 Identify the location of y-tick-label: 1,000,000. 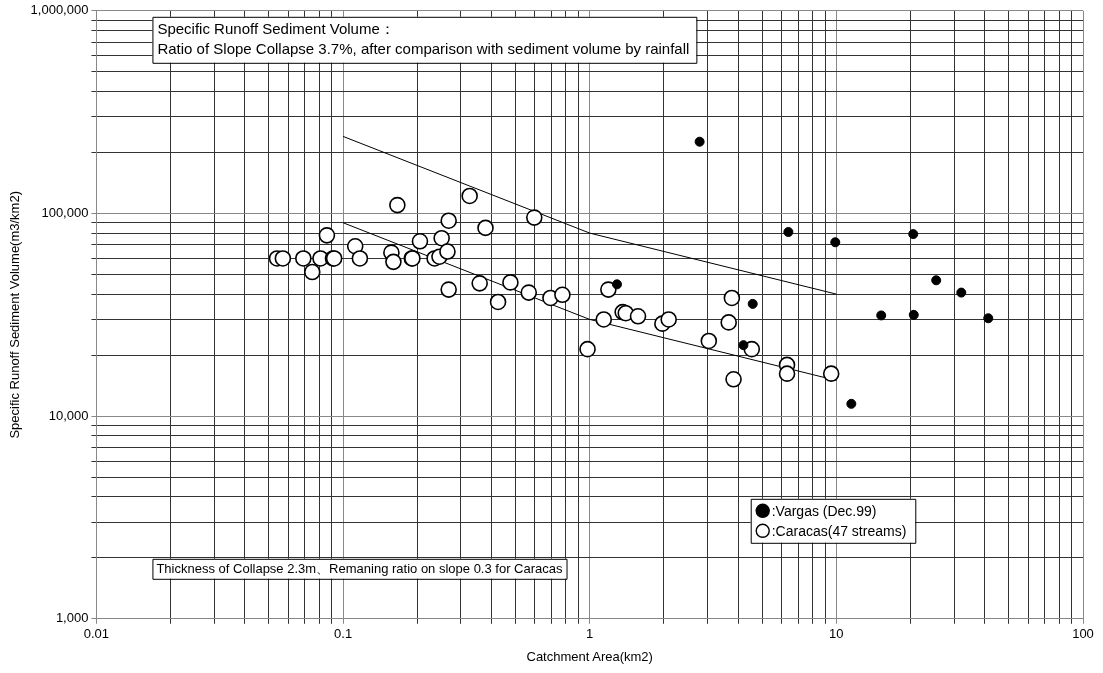
(59, 10).